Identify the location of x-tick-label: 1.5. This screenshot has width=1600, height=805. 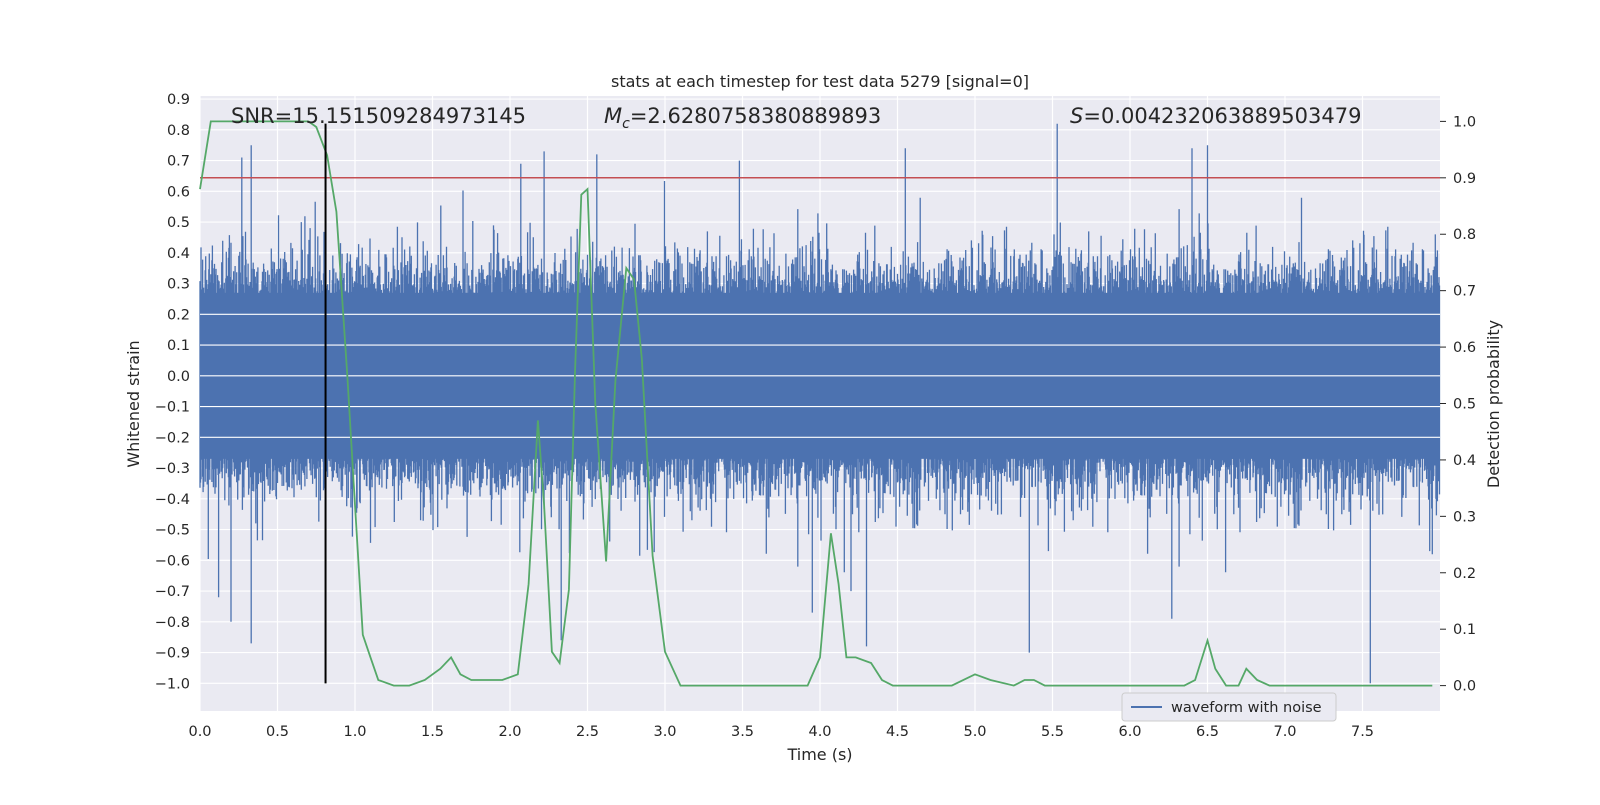
(432, 732).